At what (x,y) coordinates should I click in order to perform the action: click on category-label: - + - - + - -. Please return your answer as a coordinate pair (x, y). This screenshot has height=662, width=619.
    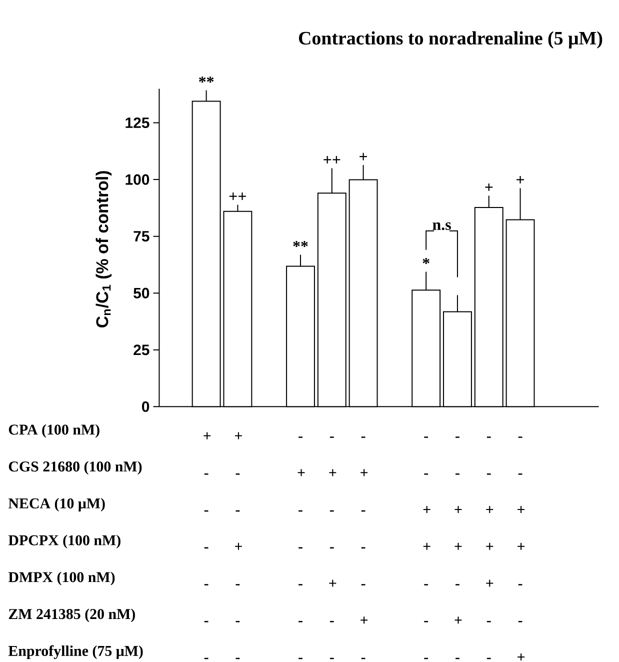
    Looking at the image, I should click on (332, 548).